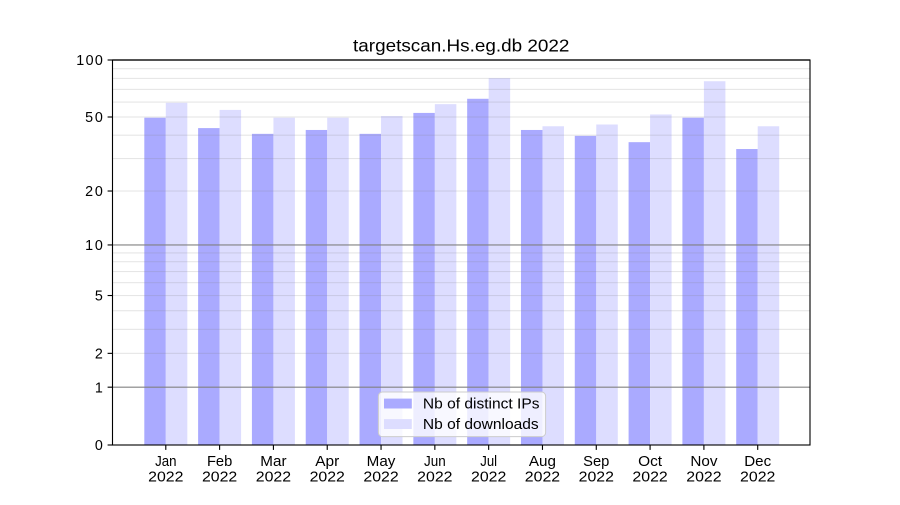  What do you see at coordinates (89, 61) in the screenshot?
I see `svg-text: 100` at bounding box center [89, 61].